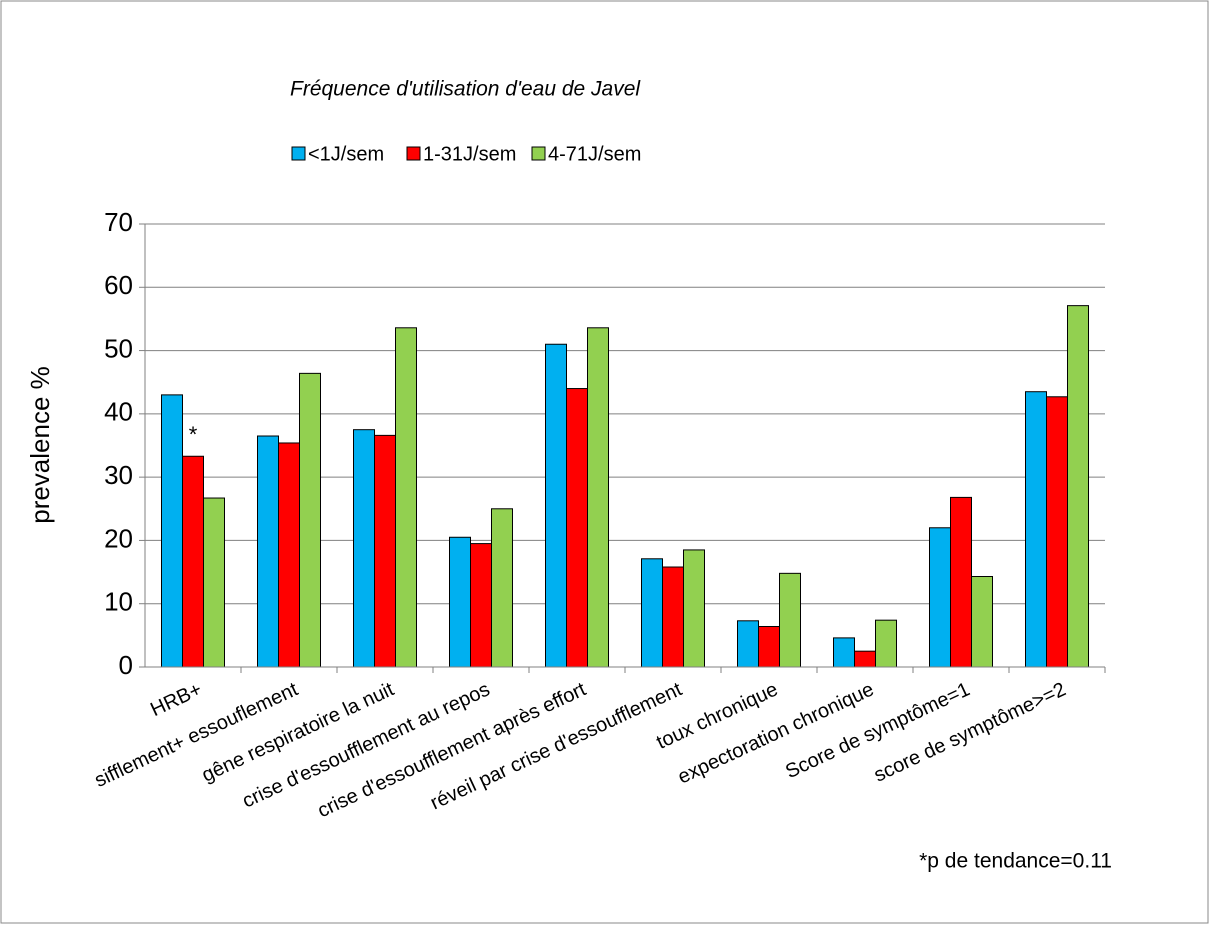  Describe the element at coordinates (118, 475) in the screenshot. I see `y-tick-label: 30` at that location.